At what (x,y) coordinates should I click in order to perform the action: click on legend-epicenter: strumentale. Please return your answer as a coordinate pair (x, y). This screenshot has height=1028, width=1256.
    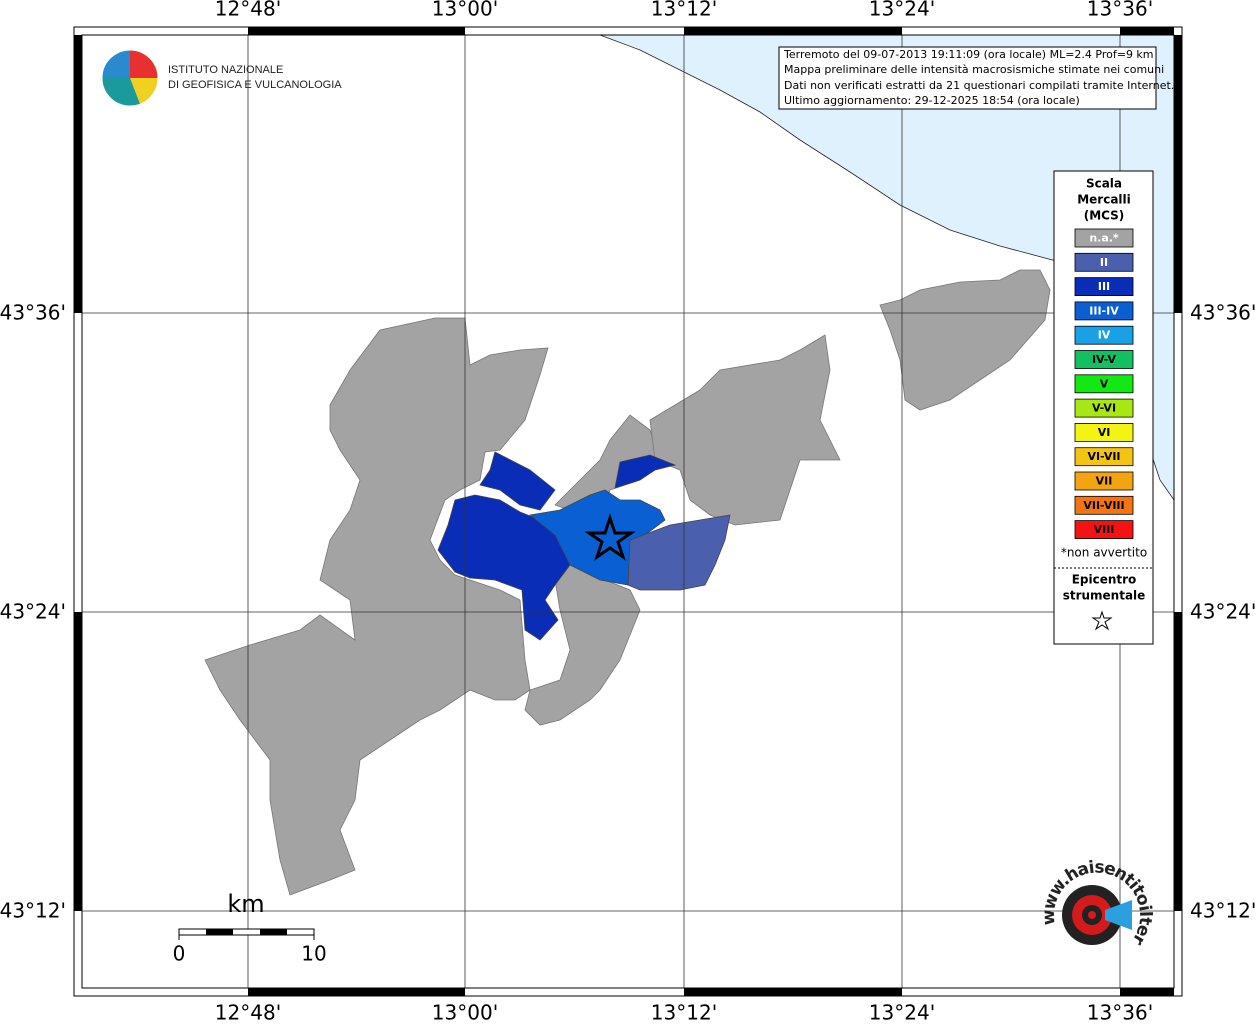
    Looking at the image, I should click on (1104, 596).